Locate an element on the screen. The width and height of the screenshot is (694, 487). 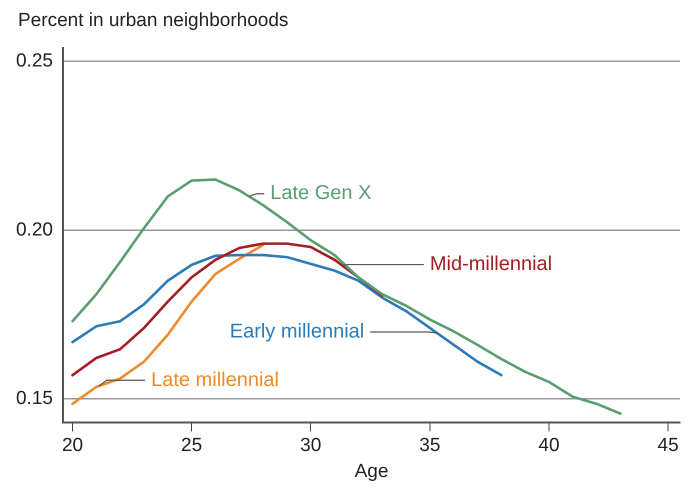
series-label: Late Gen X is located at coordinates (321, 193).